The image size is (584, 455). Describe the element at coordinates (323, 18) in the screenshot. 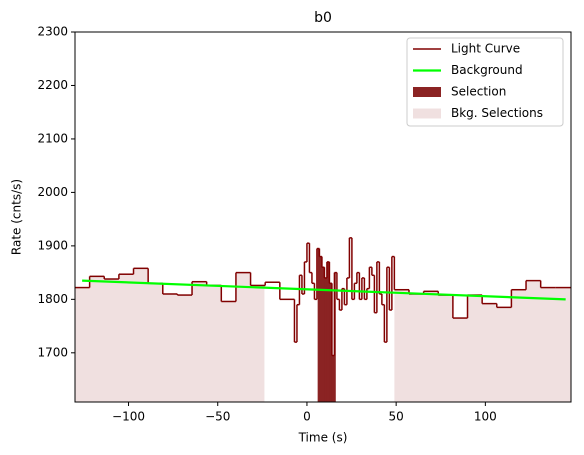

I see `chart-title: b0` at that location.